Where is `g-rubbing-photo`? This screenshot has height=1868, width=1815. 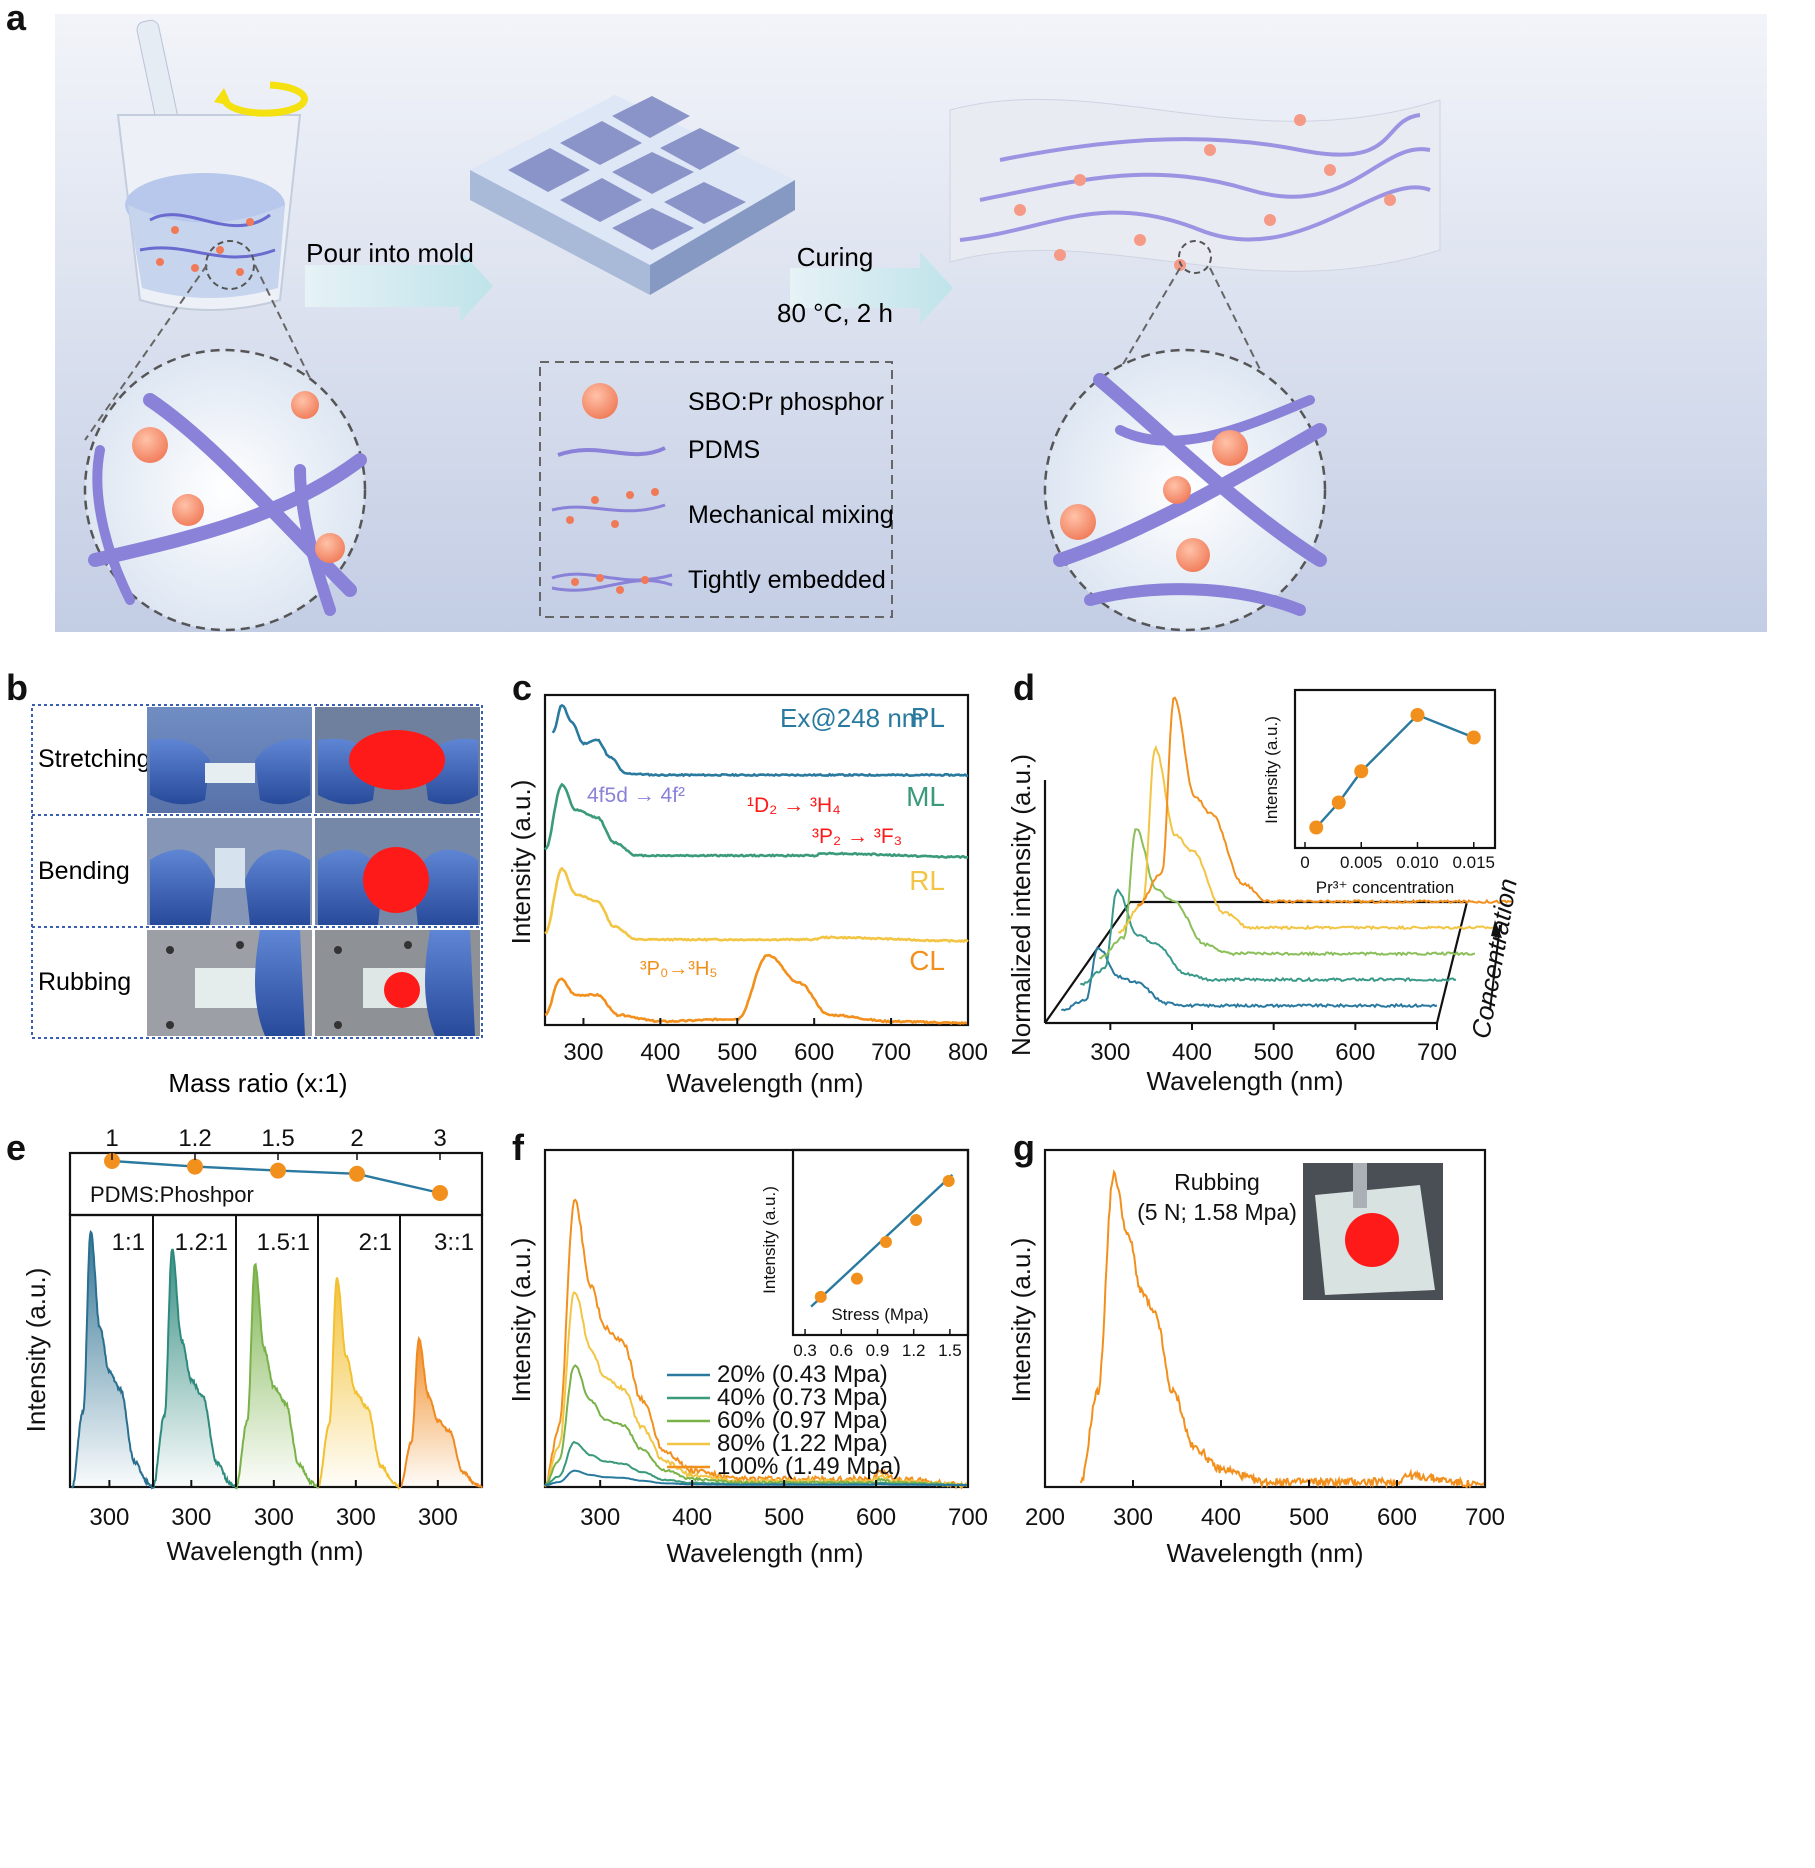 g-rubbing-photo is located at coordinates (1373, 1231).